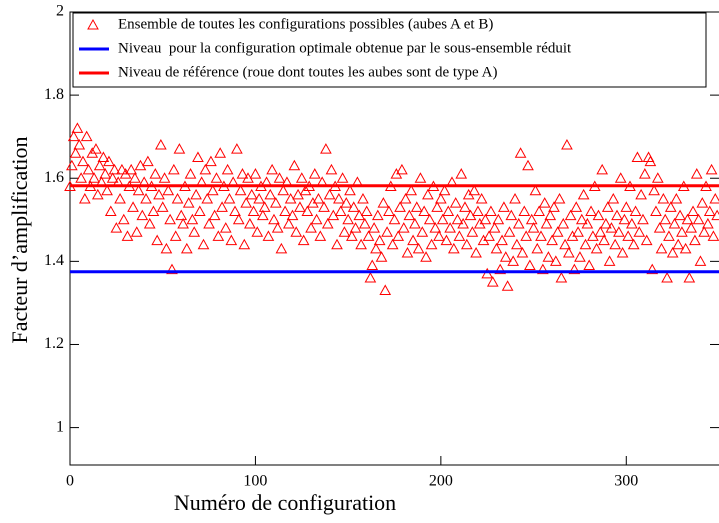 The width and height of the screenshot is (719, 523). Describe the element at coordinates (255, 481) in the screenshot. I see `x-tick-label: 100` at that location.